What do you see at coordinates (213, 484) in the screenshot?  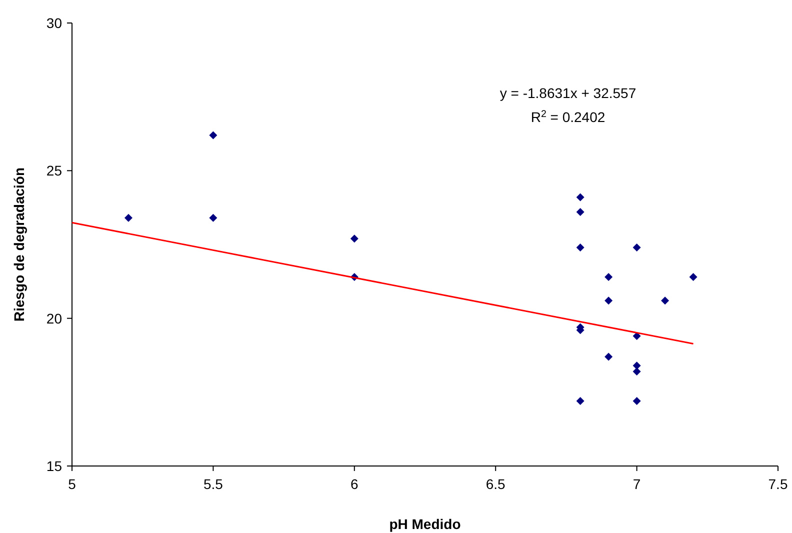 I see `x-tick-label: 5.5` at bounding box center [213, 484].